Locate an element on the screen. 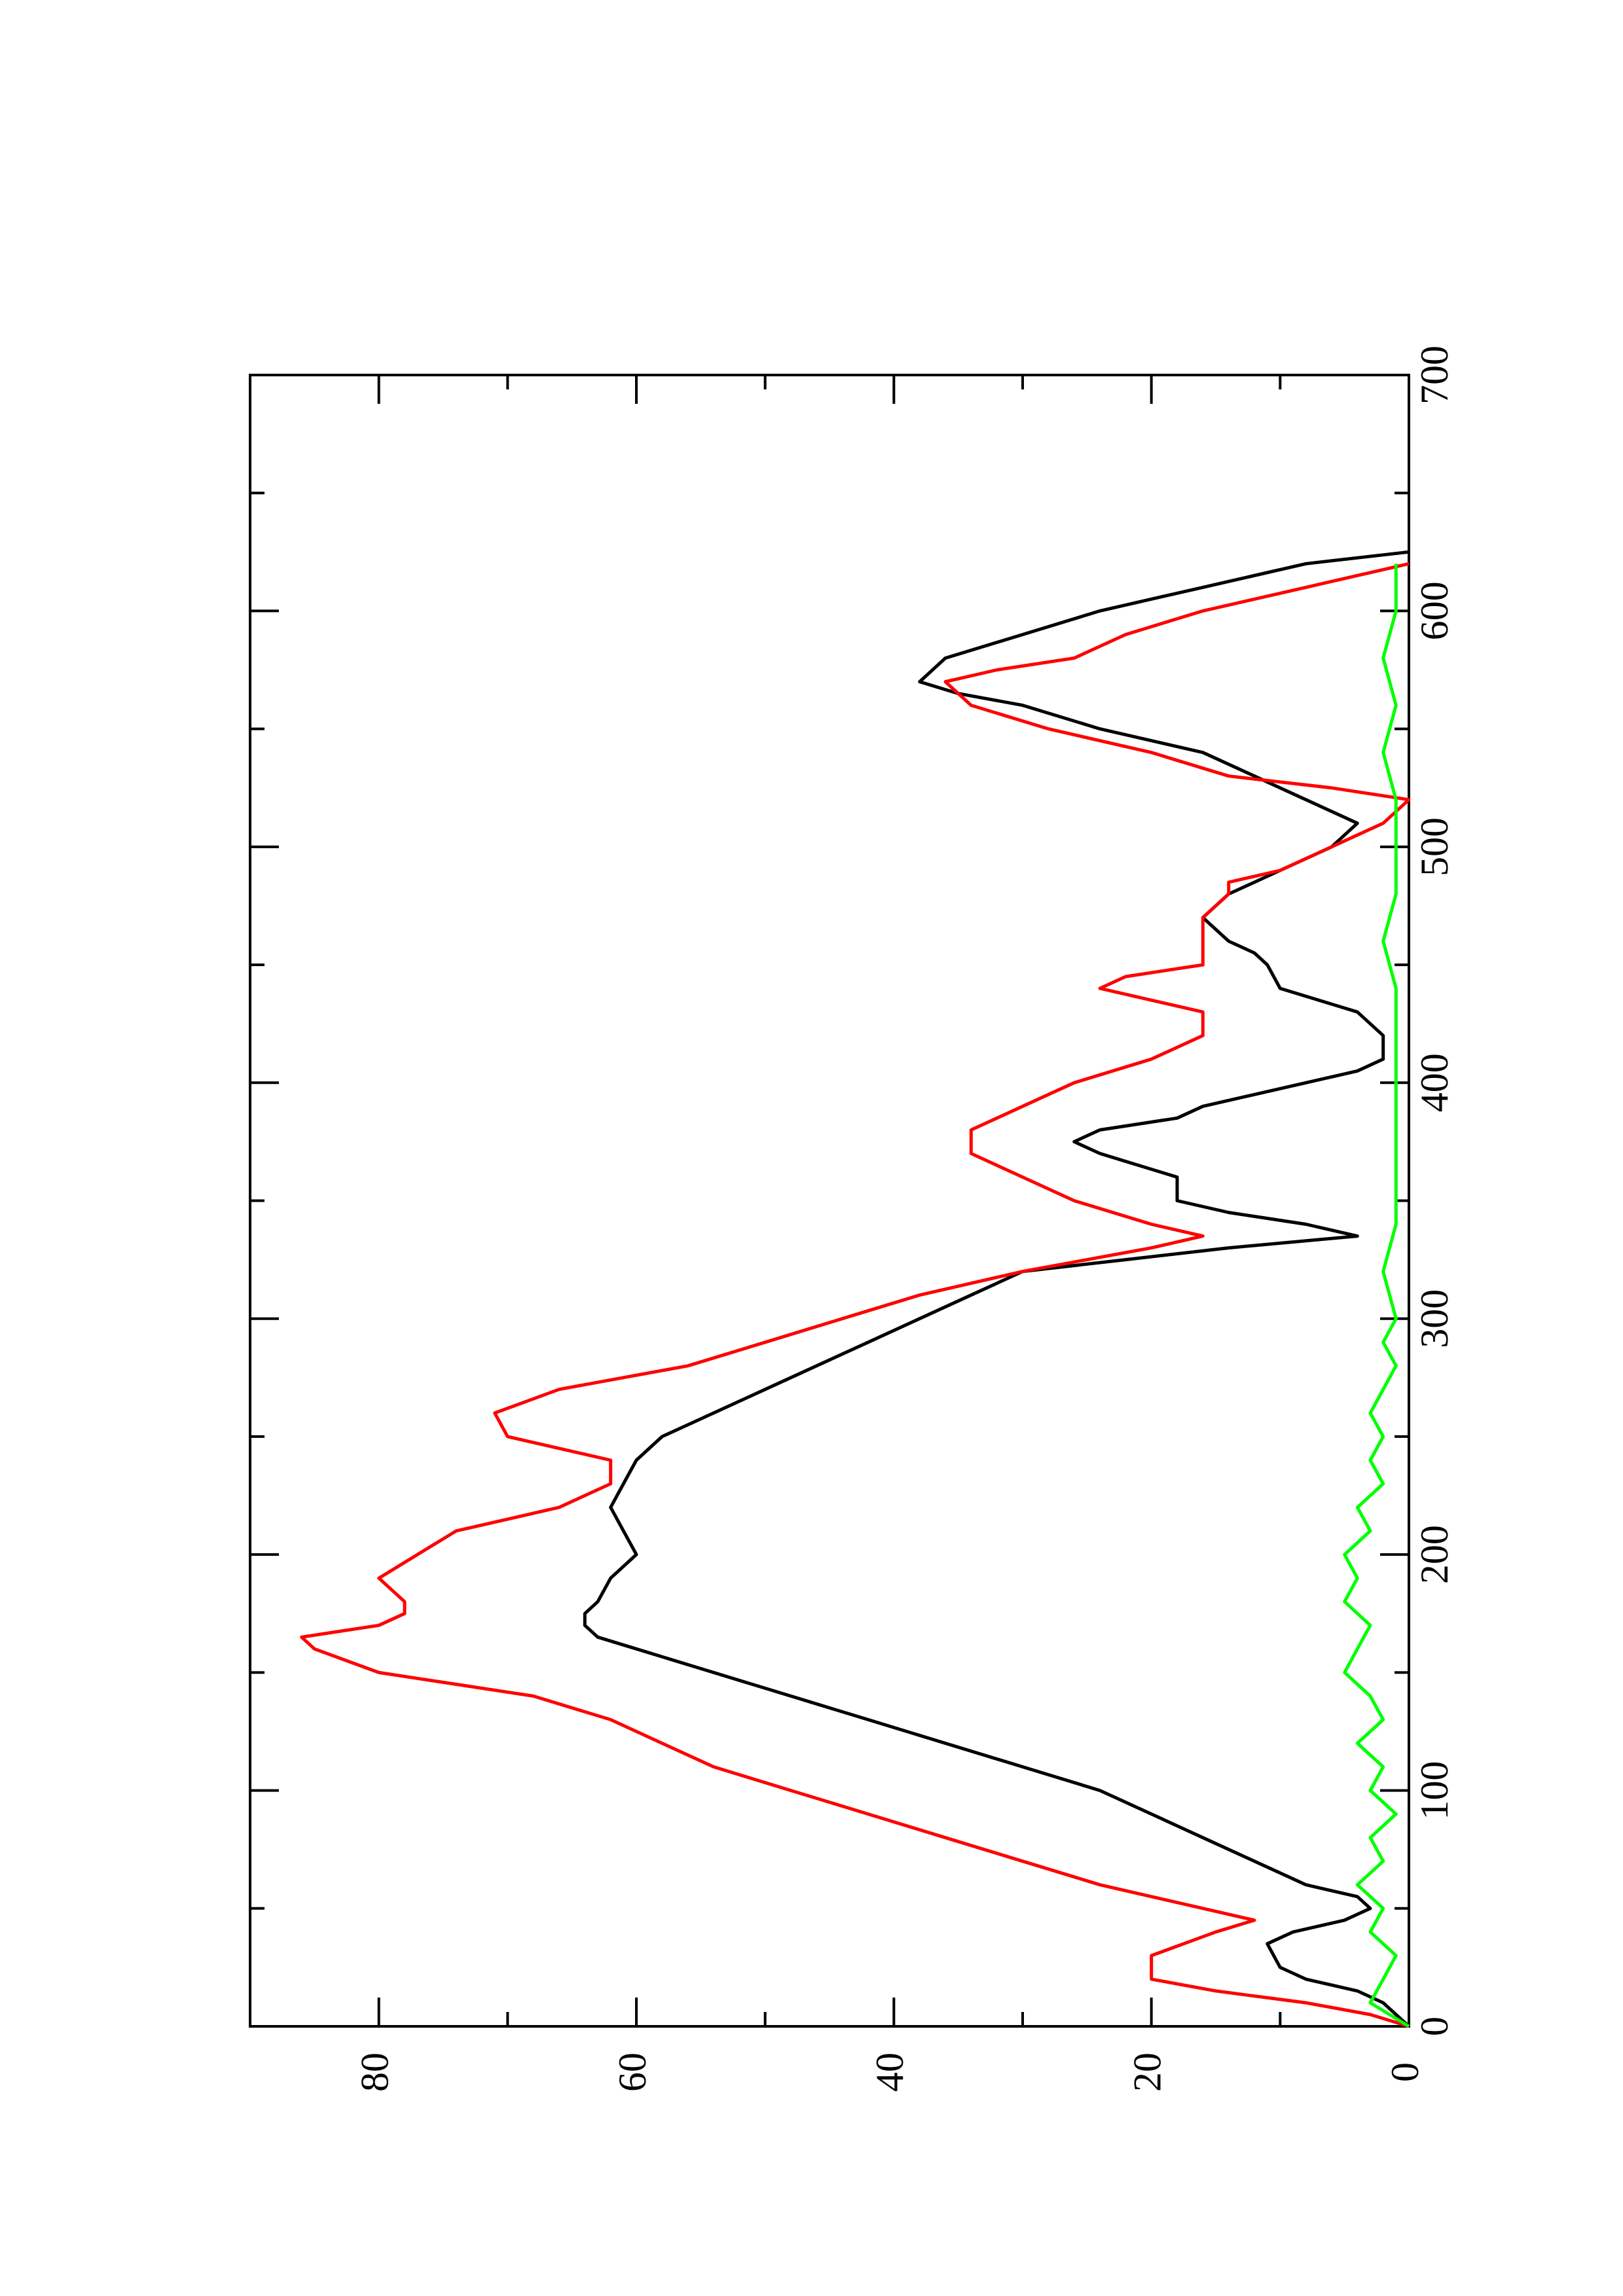 The image size is (1623, 2296). y-tick-label-20: 20 is located at coordinates (1147, 2072).